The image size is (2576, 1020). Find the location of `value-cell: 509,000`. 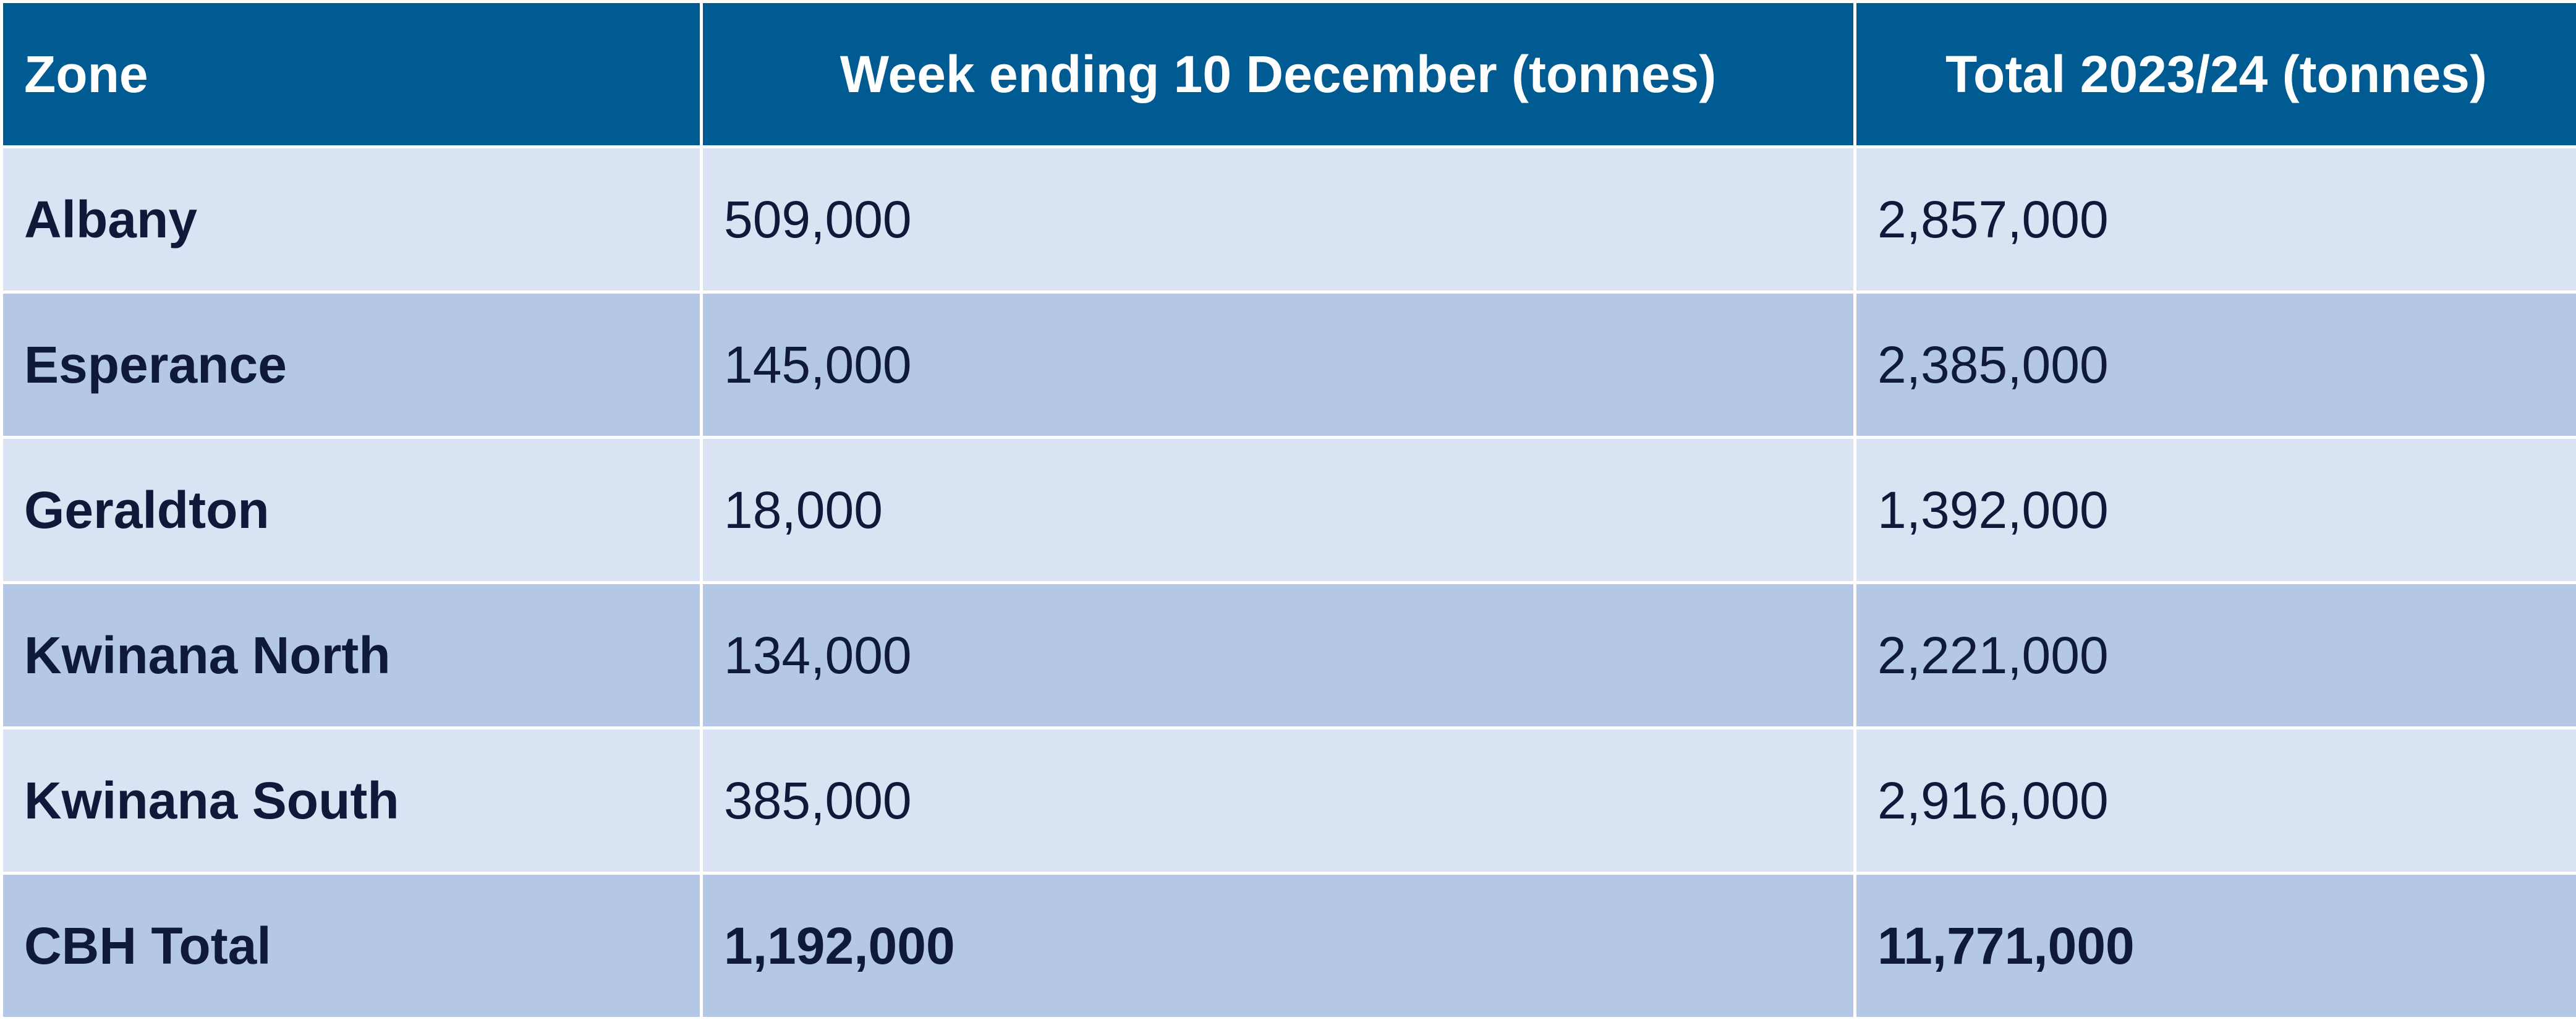

value-cell: 509,000 is located at coordinates (1278, 219).